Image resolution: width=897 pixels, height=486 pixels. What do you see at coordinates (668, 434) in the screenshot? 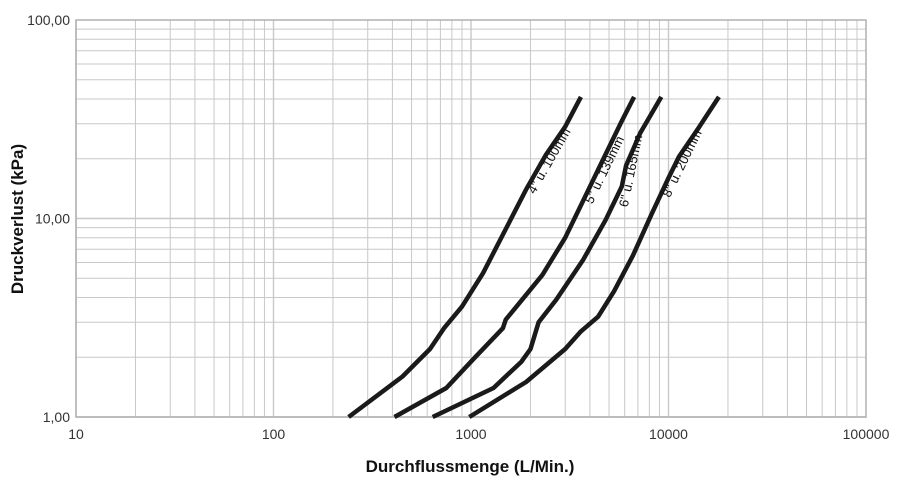
I see `x-tick-label: 10000` at bounding box center [668, 434].